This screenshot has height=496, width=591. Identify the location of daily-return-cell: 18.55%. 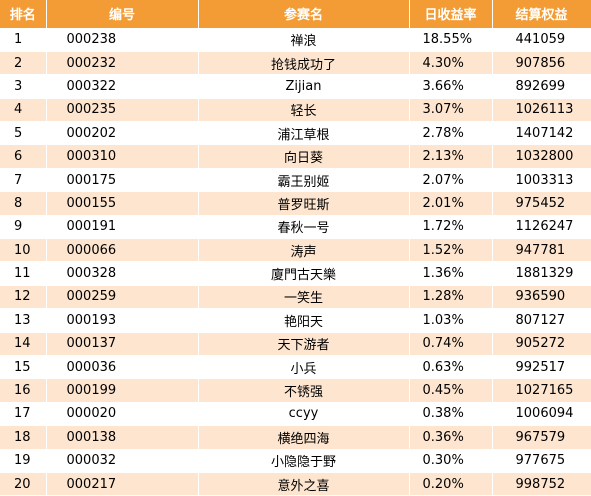
(451, 40).